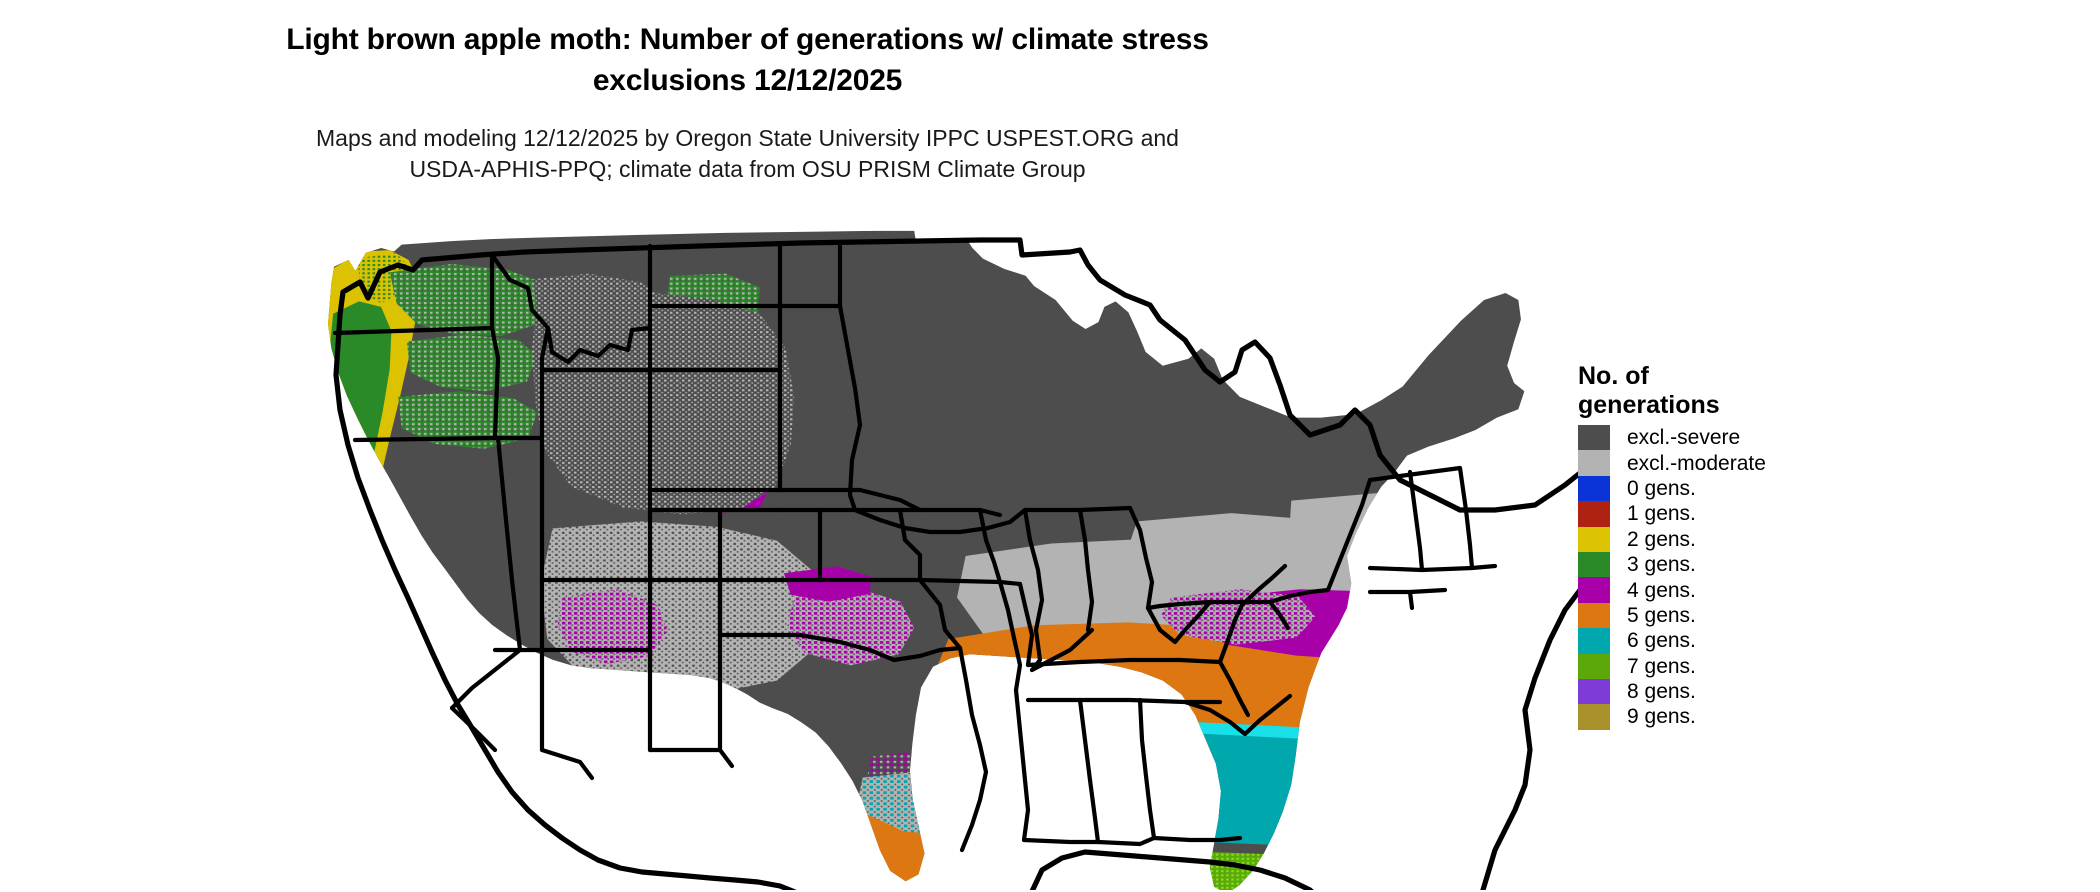 The height and width of the screenshot is (892, 2100). Describe the element at coordinates (523, 383) in the screenshot. I see `border-id-ut-wy` at that location.